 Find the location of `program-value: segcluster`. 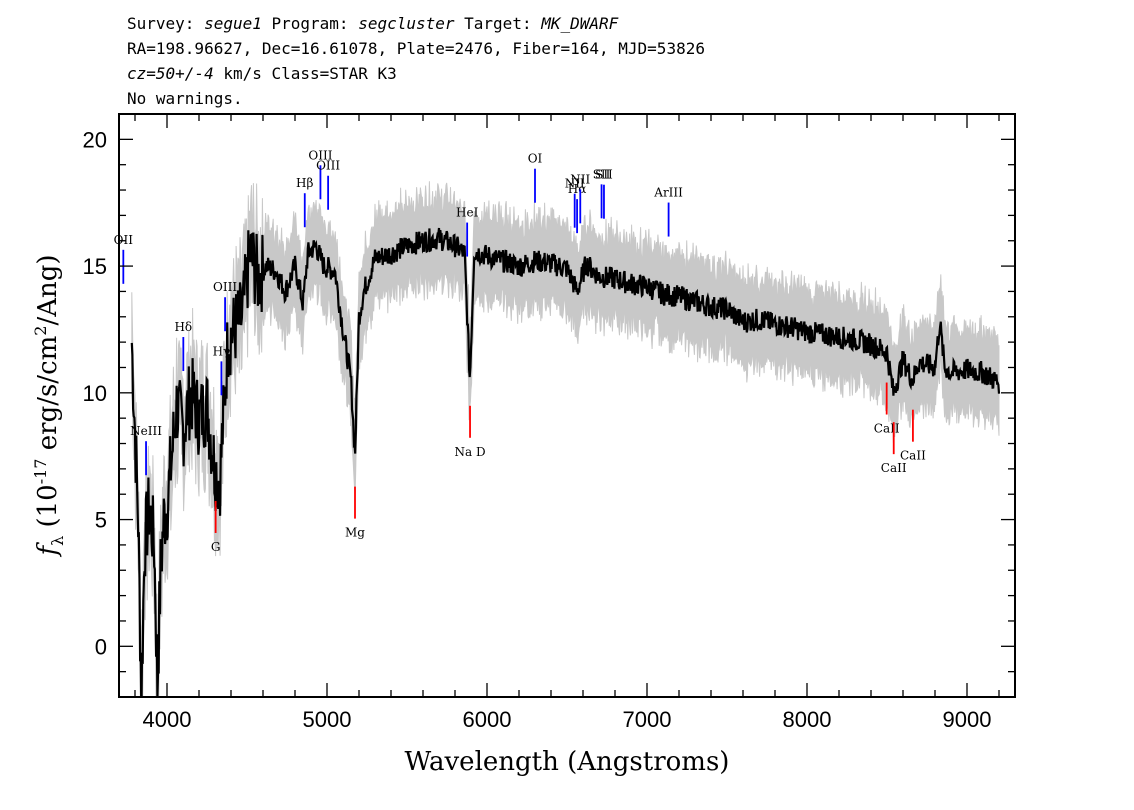

program-value: segcluster is located at coordinates (406, 23).